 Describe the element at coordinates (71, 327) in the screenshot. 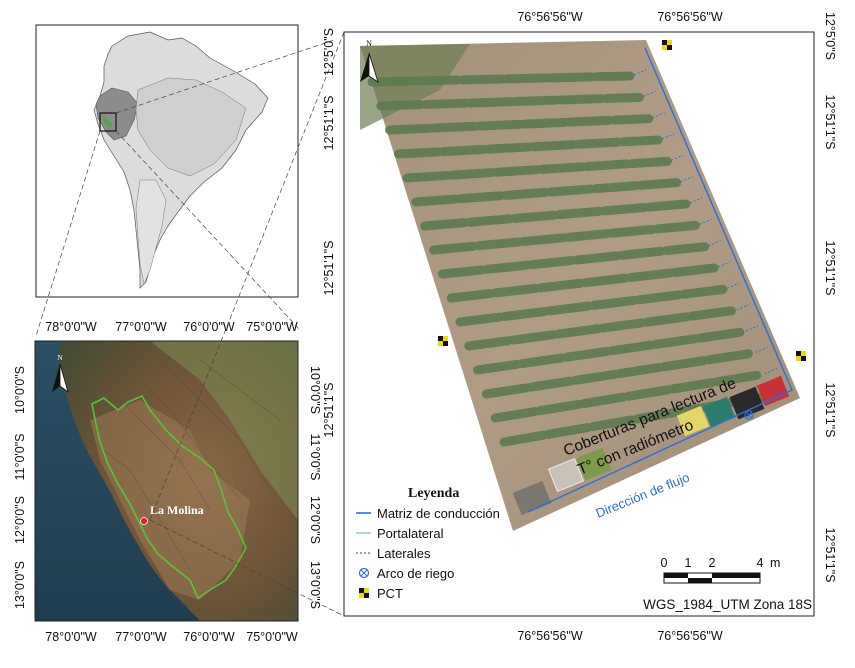

I see `regional-top-lon-label: 78°0'0"W` at that location.